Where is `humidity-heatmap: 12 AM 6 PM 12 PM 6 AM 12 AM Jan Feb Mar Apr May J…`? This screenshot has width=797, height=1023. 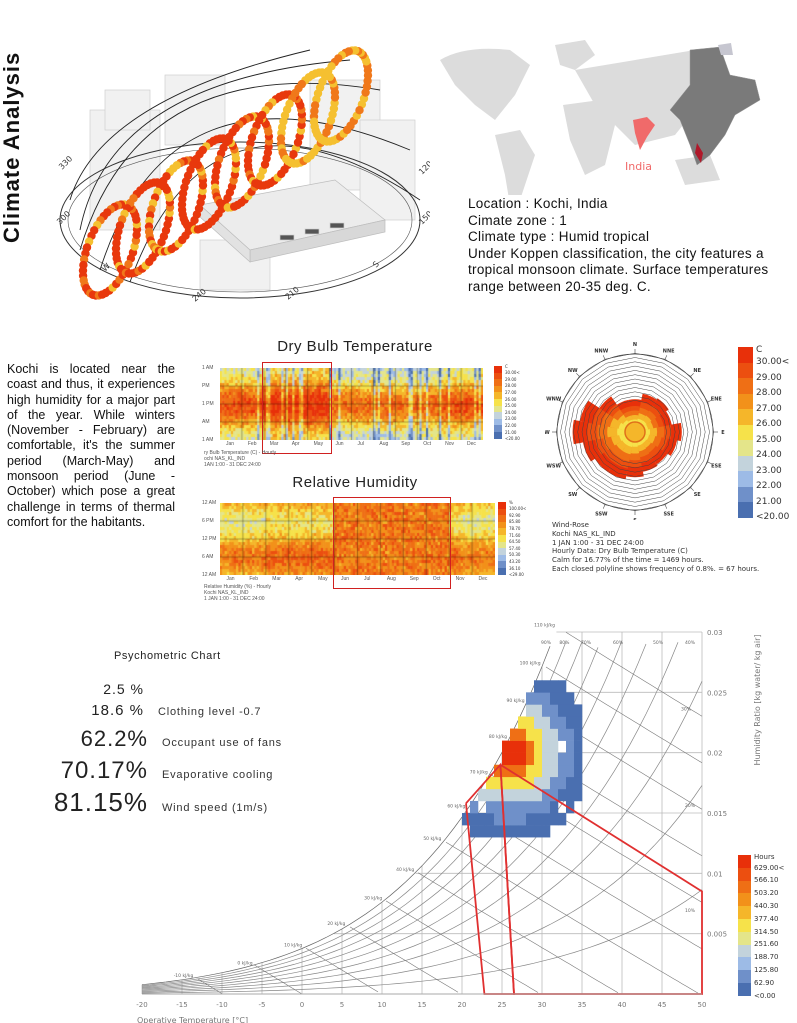 humidity-heatmap: 12 AM 6 PM 12 PM 6 AM 12 AM Jan Feb Mar Apr May J… is located at coordinates (348, 543).